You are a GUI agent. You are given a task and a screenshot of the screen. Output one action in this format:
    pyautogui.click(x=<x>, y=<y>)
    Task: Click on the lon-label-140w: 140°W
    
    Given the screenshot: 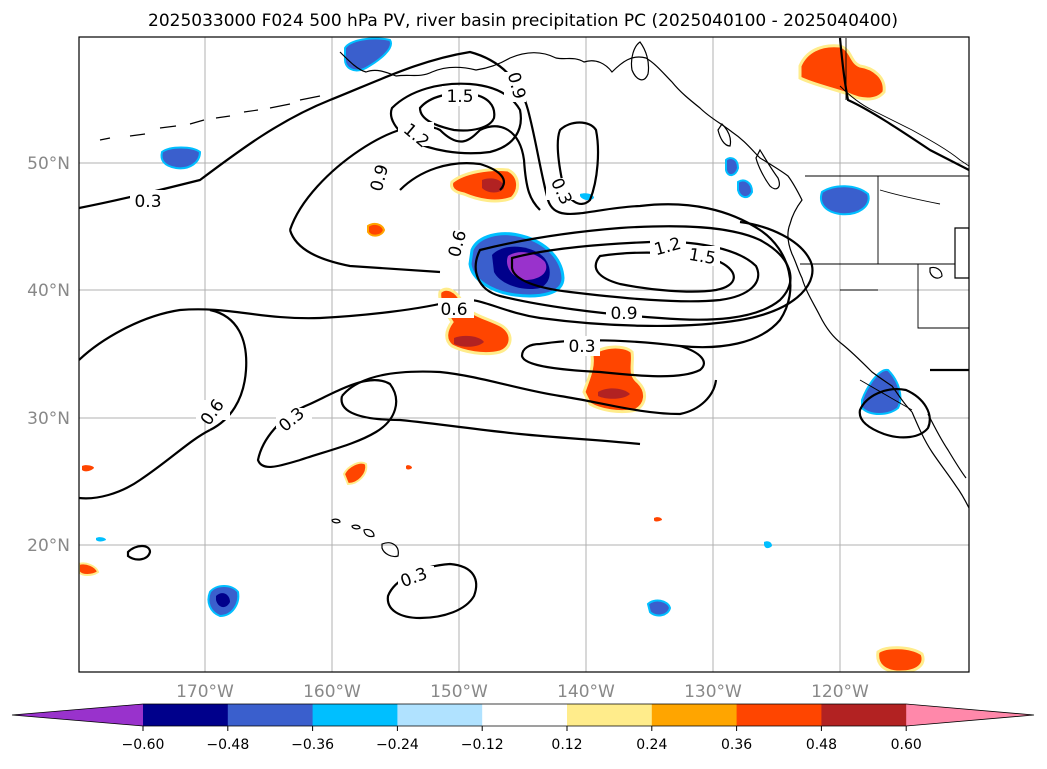 What is the action you would take?
    pyautogui.click(x=586, y=692)
    